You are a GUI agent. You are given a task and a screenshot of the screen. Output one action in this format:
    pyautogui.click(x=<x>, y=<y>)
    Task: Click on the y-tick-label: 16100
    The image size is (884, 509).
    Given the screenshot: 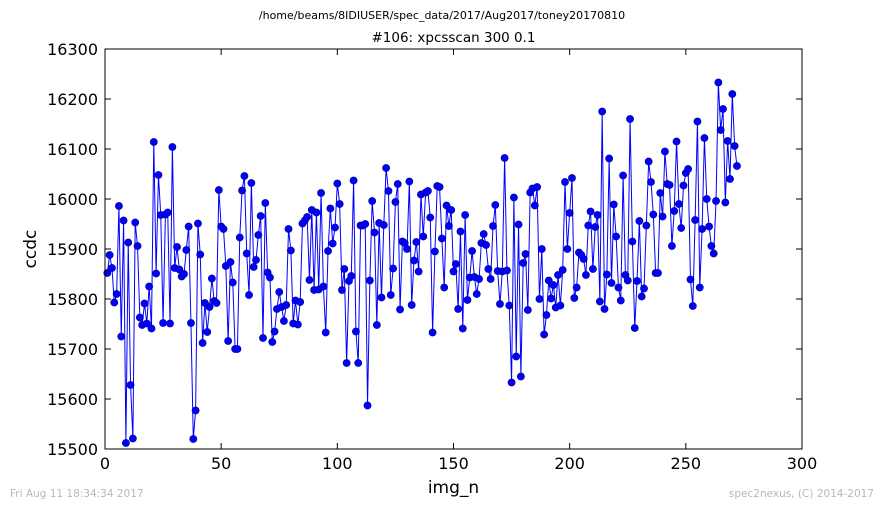 What is the action you would take?
    pyautogui.click(x=72, y=149)
    